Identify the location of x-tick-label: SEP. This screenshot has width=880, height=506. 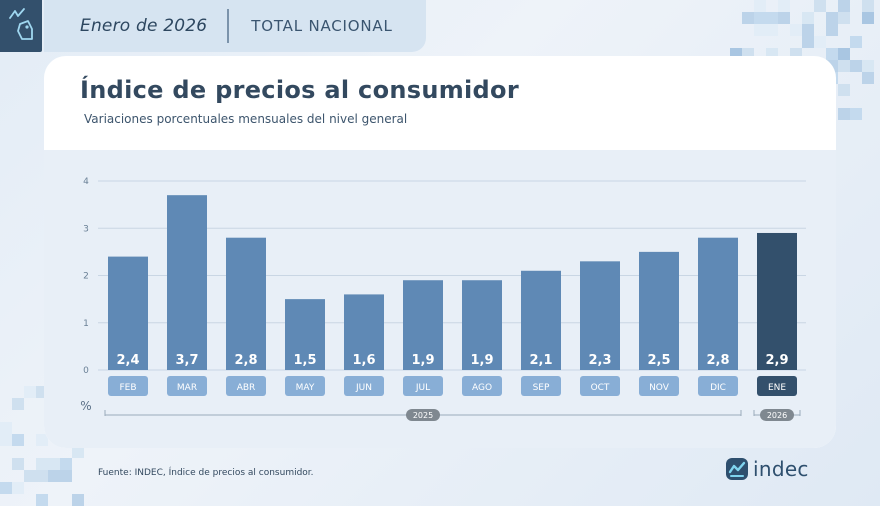
(541, 388).